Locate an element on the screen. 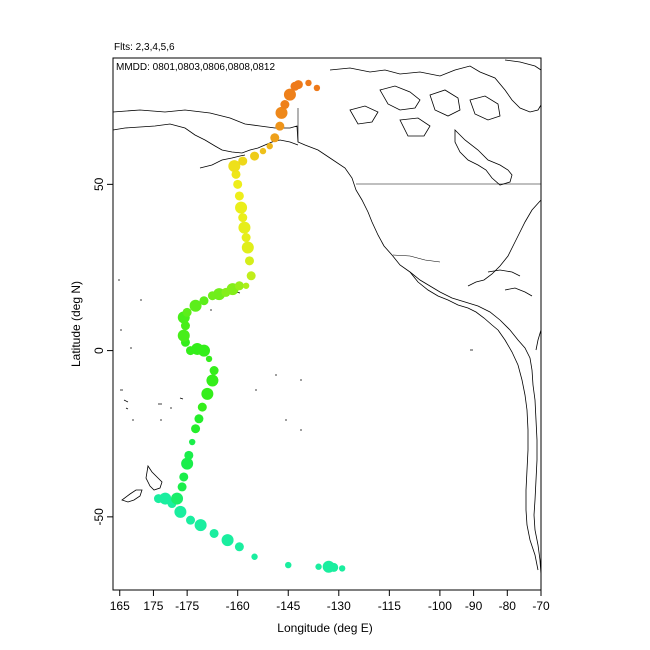 The width and height of the screenshot is (650, 650). coastline-canada-arctic is located at coordinates (435, 89).